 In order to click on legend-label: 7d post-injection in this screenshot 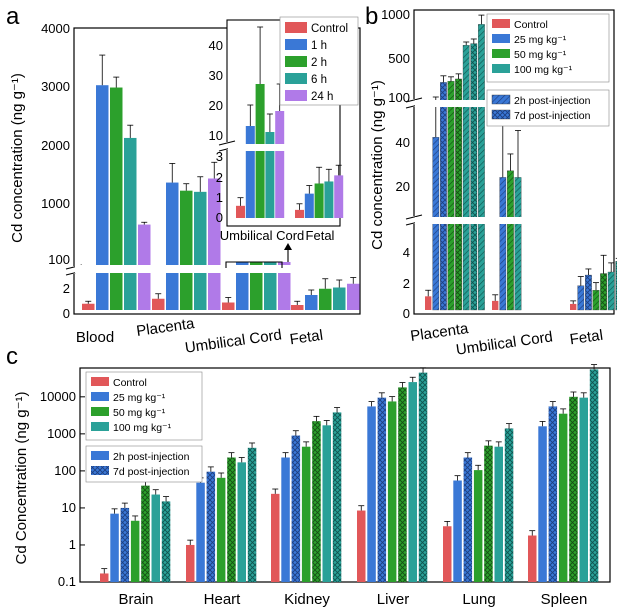, I will do `click(552, 116)`.